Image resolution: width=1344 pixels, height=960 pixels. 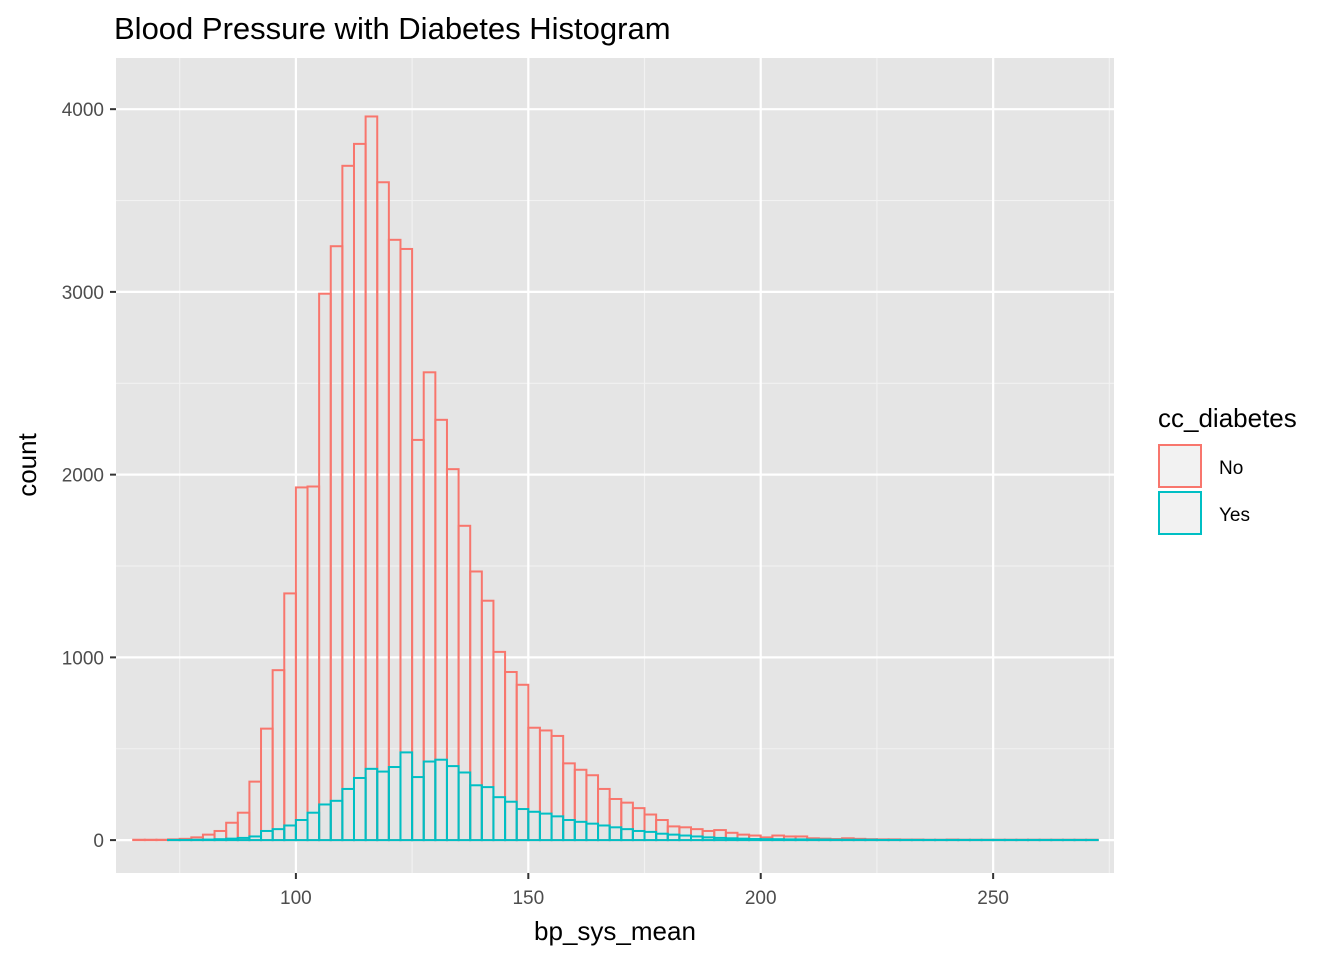 I want to click on y-axis: 0 1000 2000 3000 4000, so click(x=89, y=476).